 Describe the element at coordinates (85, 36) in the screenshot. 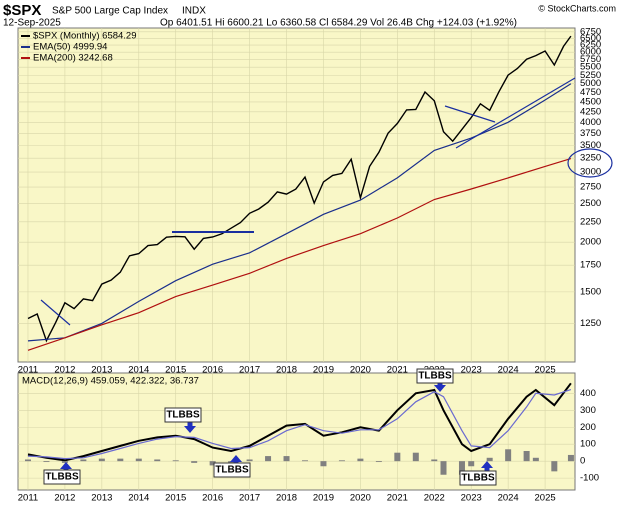

I see `legend-entry: $SPX (Monthly) 6584.29` at that location.